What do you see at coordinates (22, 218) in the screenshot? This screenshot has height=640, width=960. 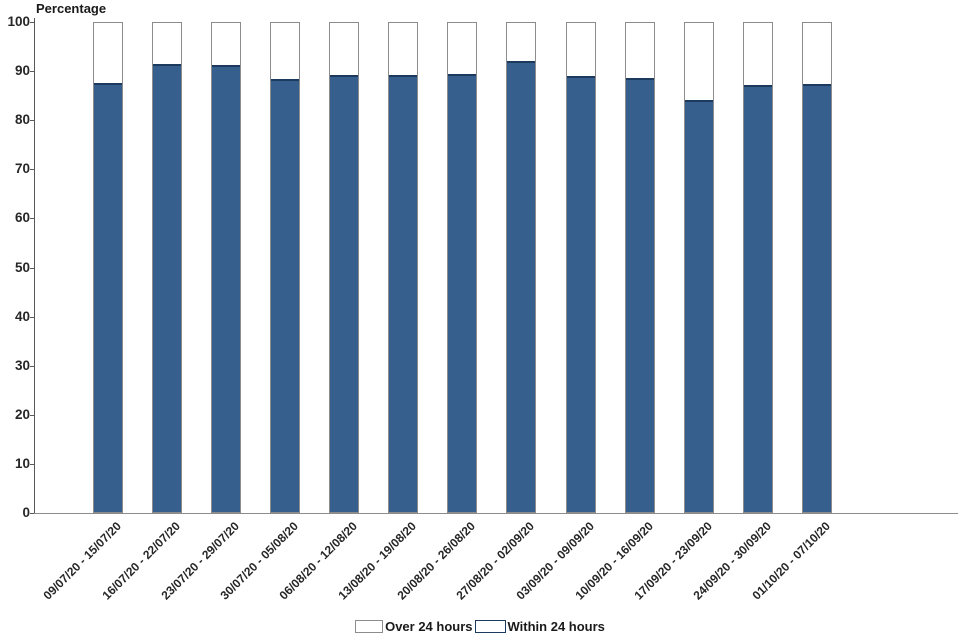 I see `y-tick-label: 60` at bounding box center [22, 218].